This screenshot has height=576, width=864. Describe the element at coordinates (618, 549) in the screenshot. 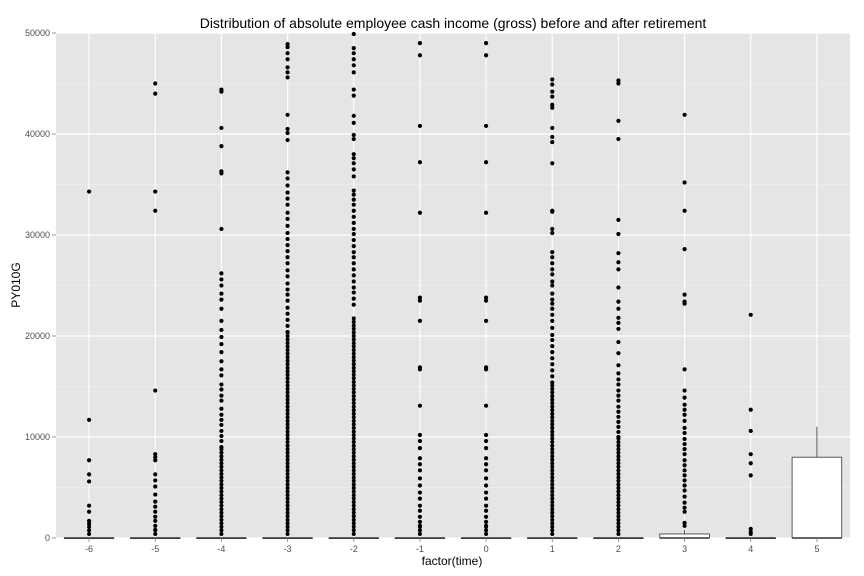

I see `x-tick-label: 2` at that location.